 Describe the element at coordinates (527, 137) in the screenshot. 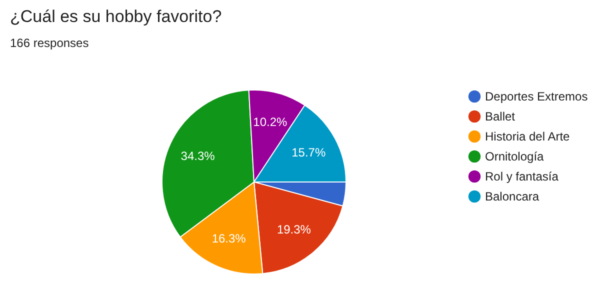

I see `legend-label: Historia del Arte` at that location.